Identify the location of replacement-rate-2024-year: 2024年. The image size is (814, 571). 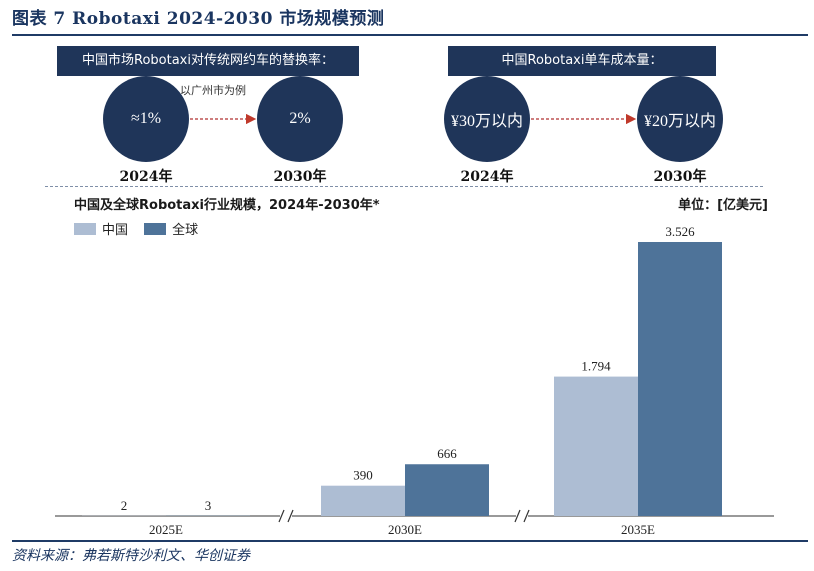
(146, 177).